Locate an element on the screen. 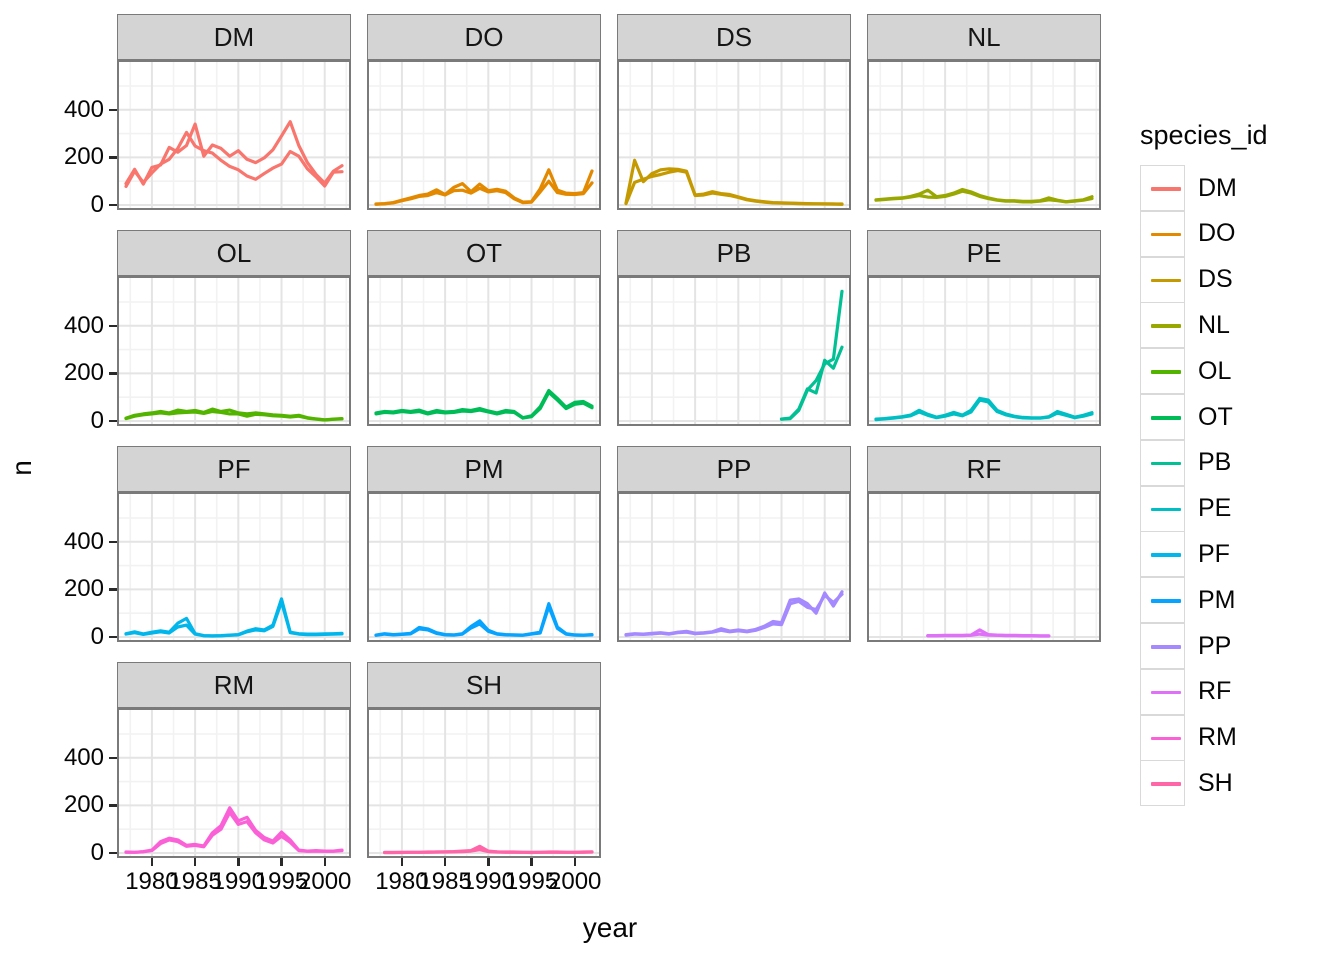 This screenshot has height=960, width=1344. legend-item-PF: PF is located at coordinates (1241, 554).